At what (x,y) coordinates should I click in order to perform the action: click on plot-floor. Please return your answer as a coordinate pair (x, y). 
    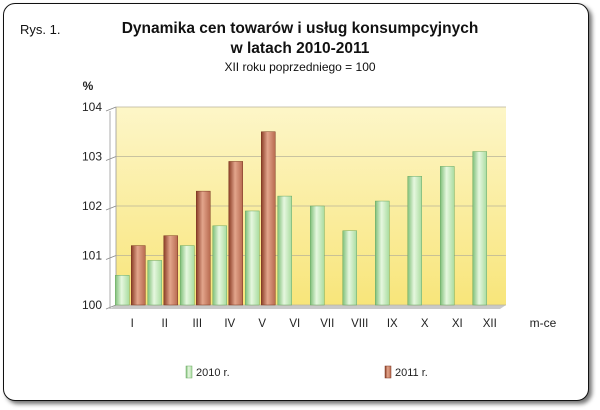
    Looking at the image, I should click on (308, 307).